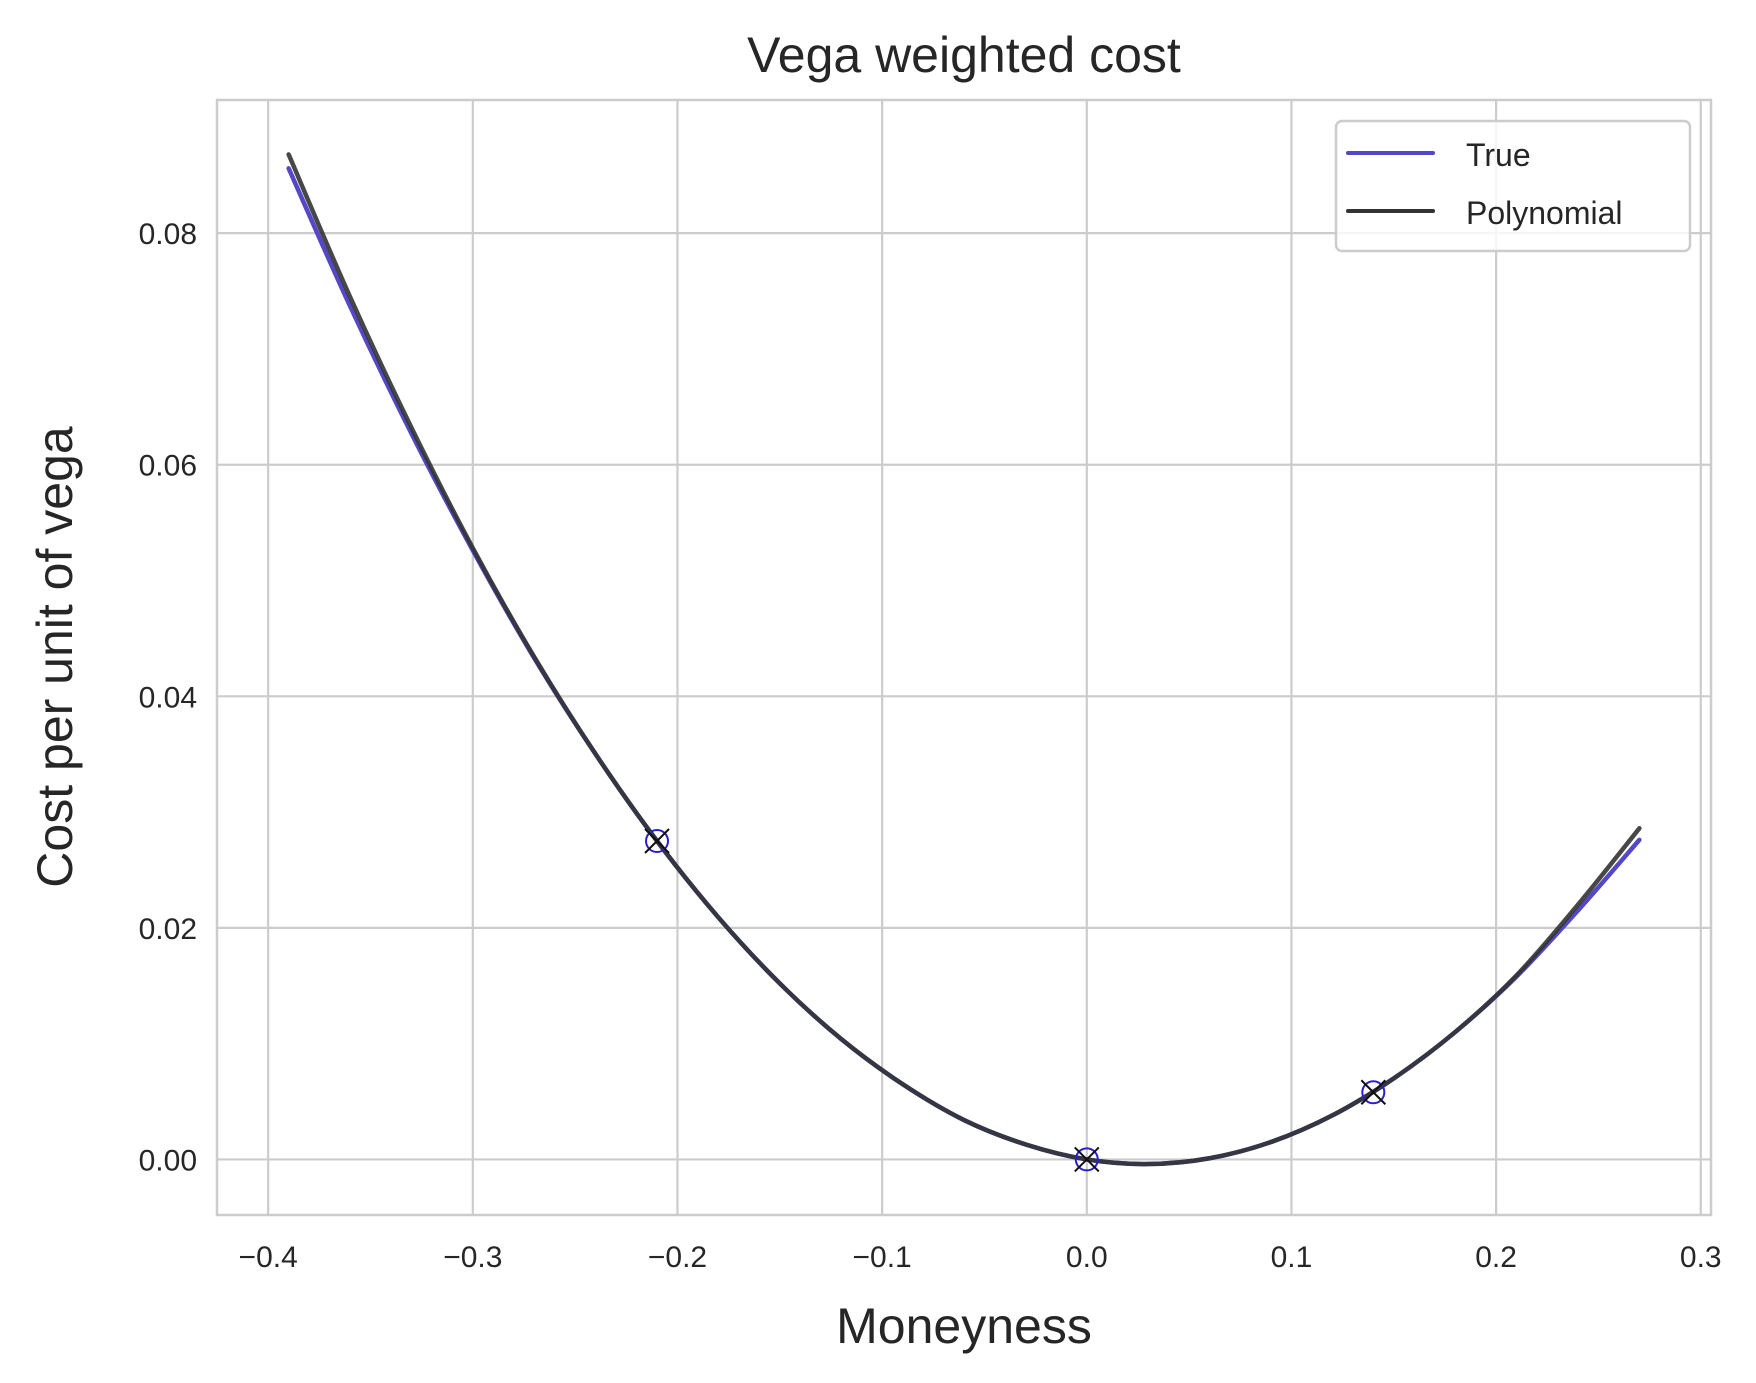  Describe the element at coordinates (964, 55) in the screenshot. I see `chart-title: Vega weighted cost` at that location.